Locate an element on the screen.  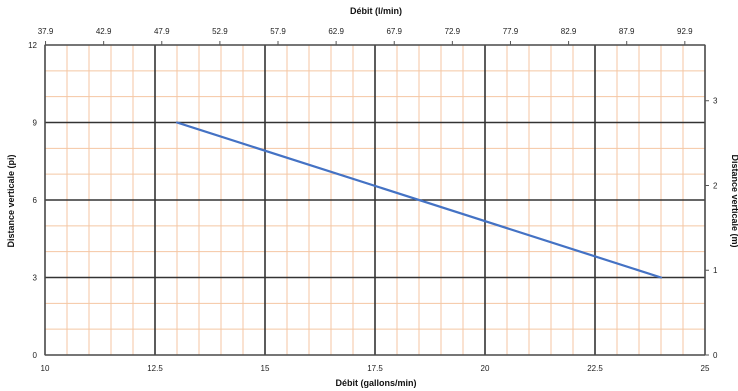
y-tick-label-left: 6 is located at coordinates (35, 200).